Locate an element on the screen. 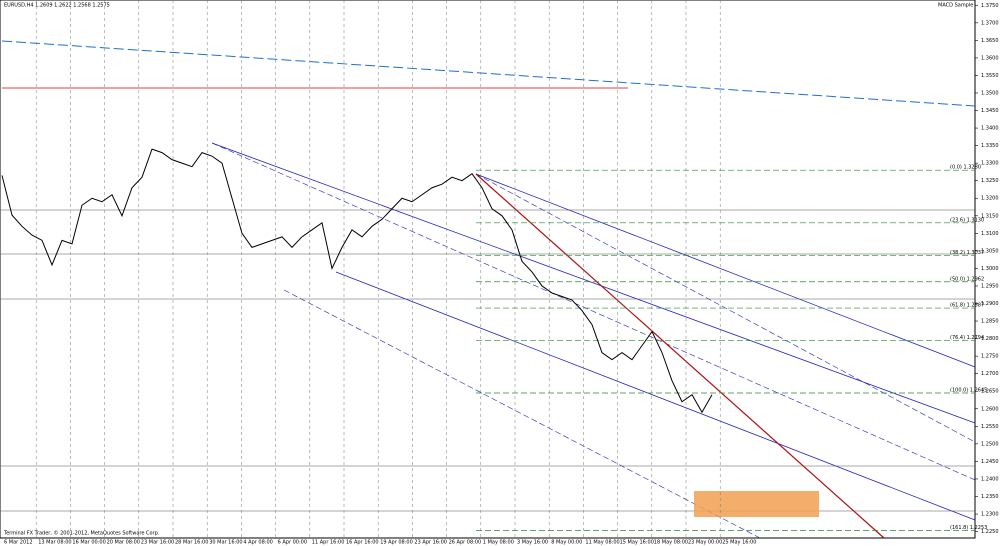  fibo-label: (23.6) 1.3130 is located at coordinates (967, 220).